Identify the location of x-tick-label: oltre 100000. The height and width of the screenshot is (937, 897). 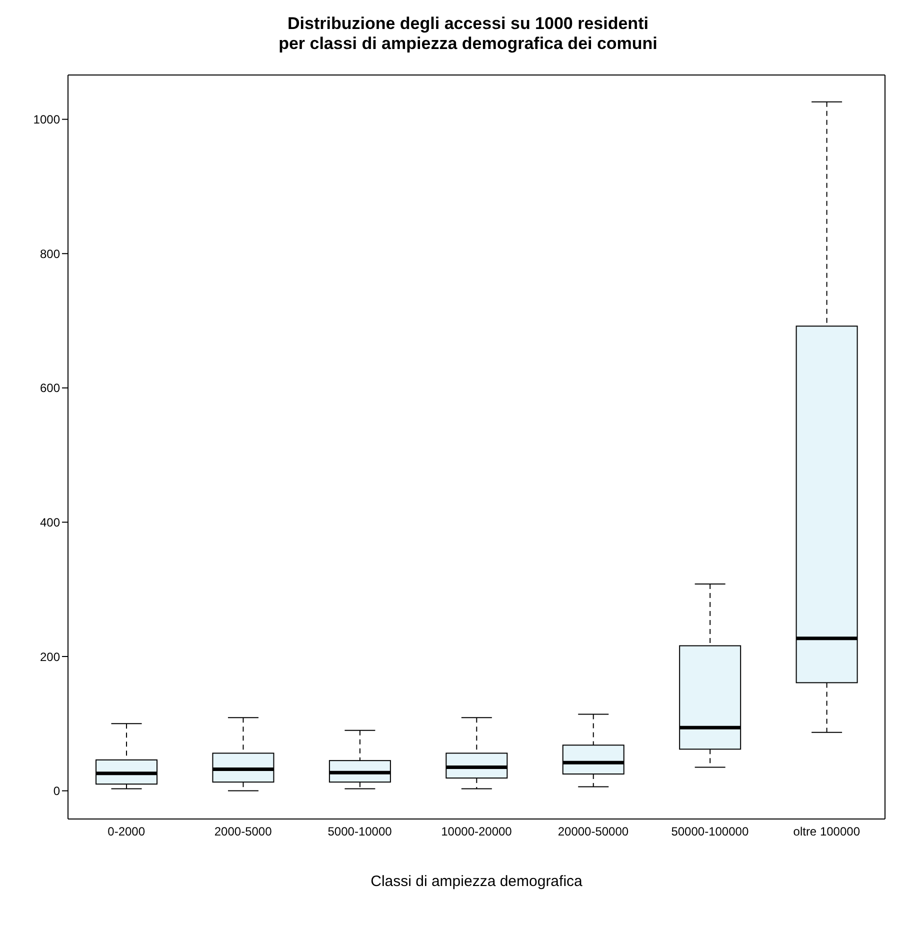
(826, 831).